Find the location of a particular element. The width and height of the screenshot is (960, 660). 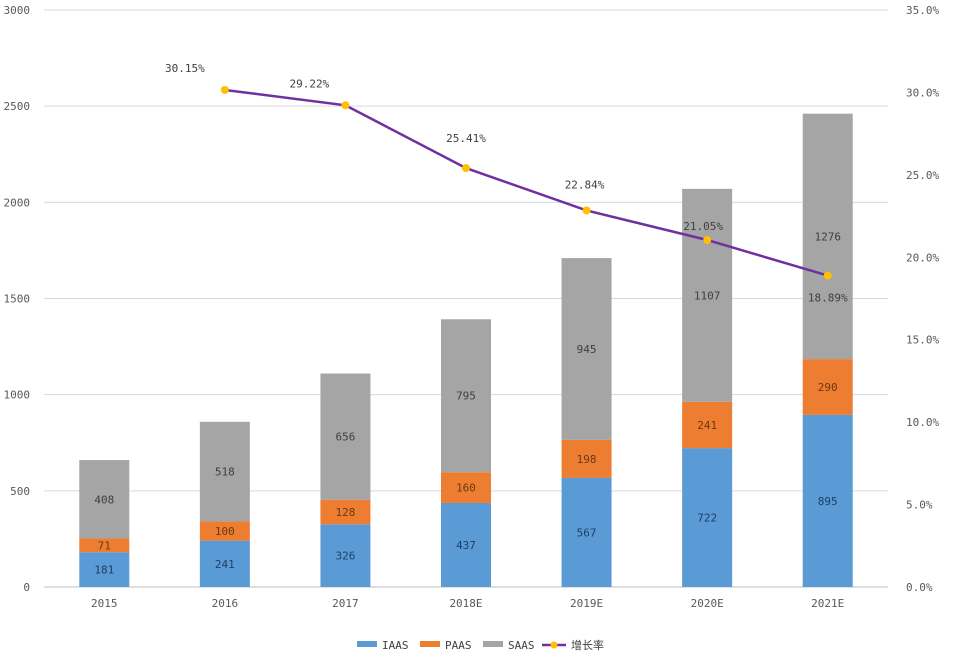

y-left-tick-label: 500 is located at coordinates (20, 491).